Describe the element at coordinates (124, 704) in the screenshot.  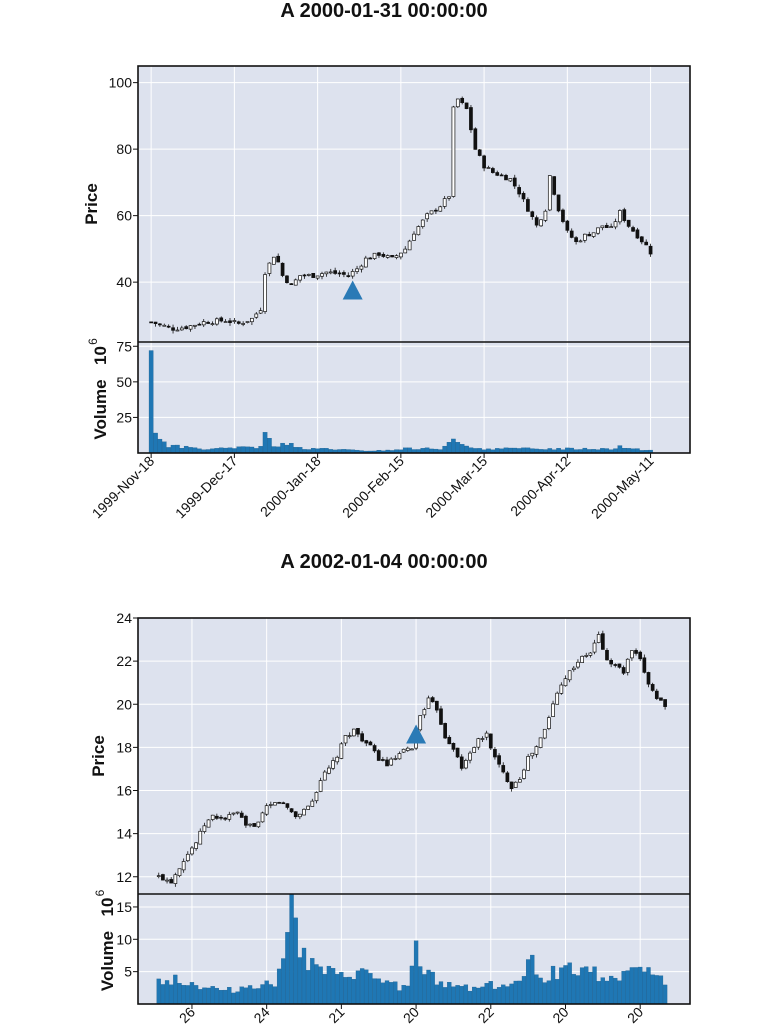
I see `price-tick-label: 20` at that location.